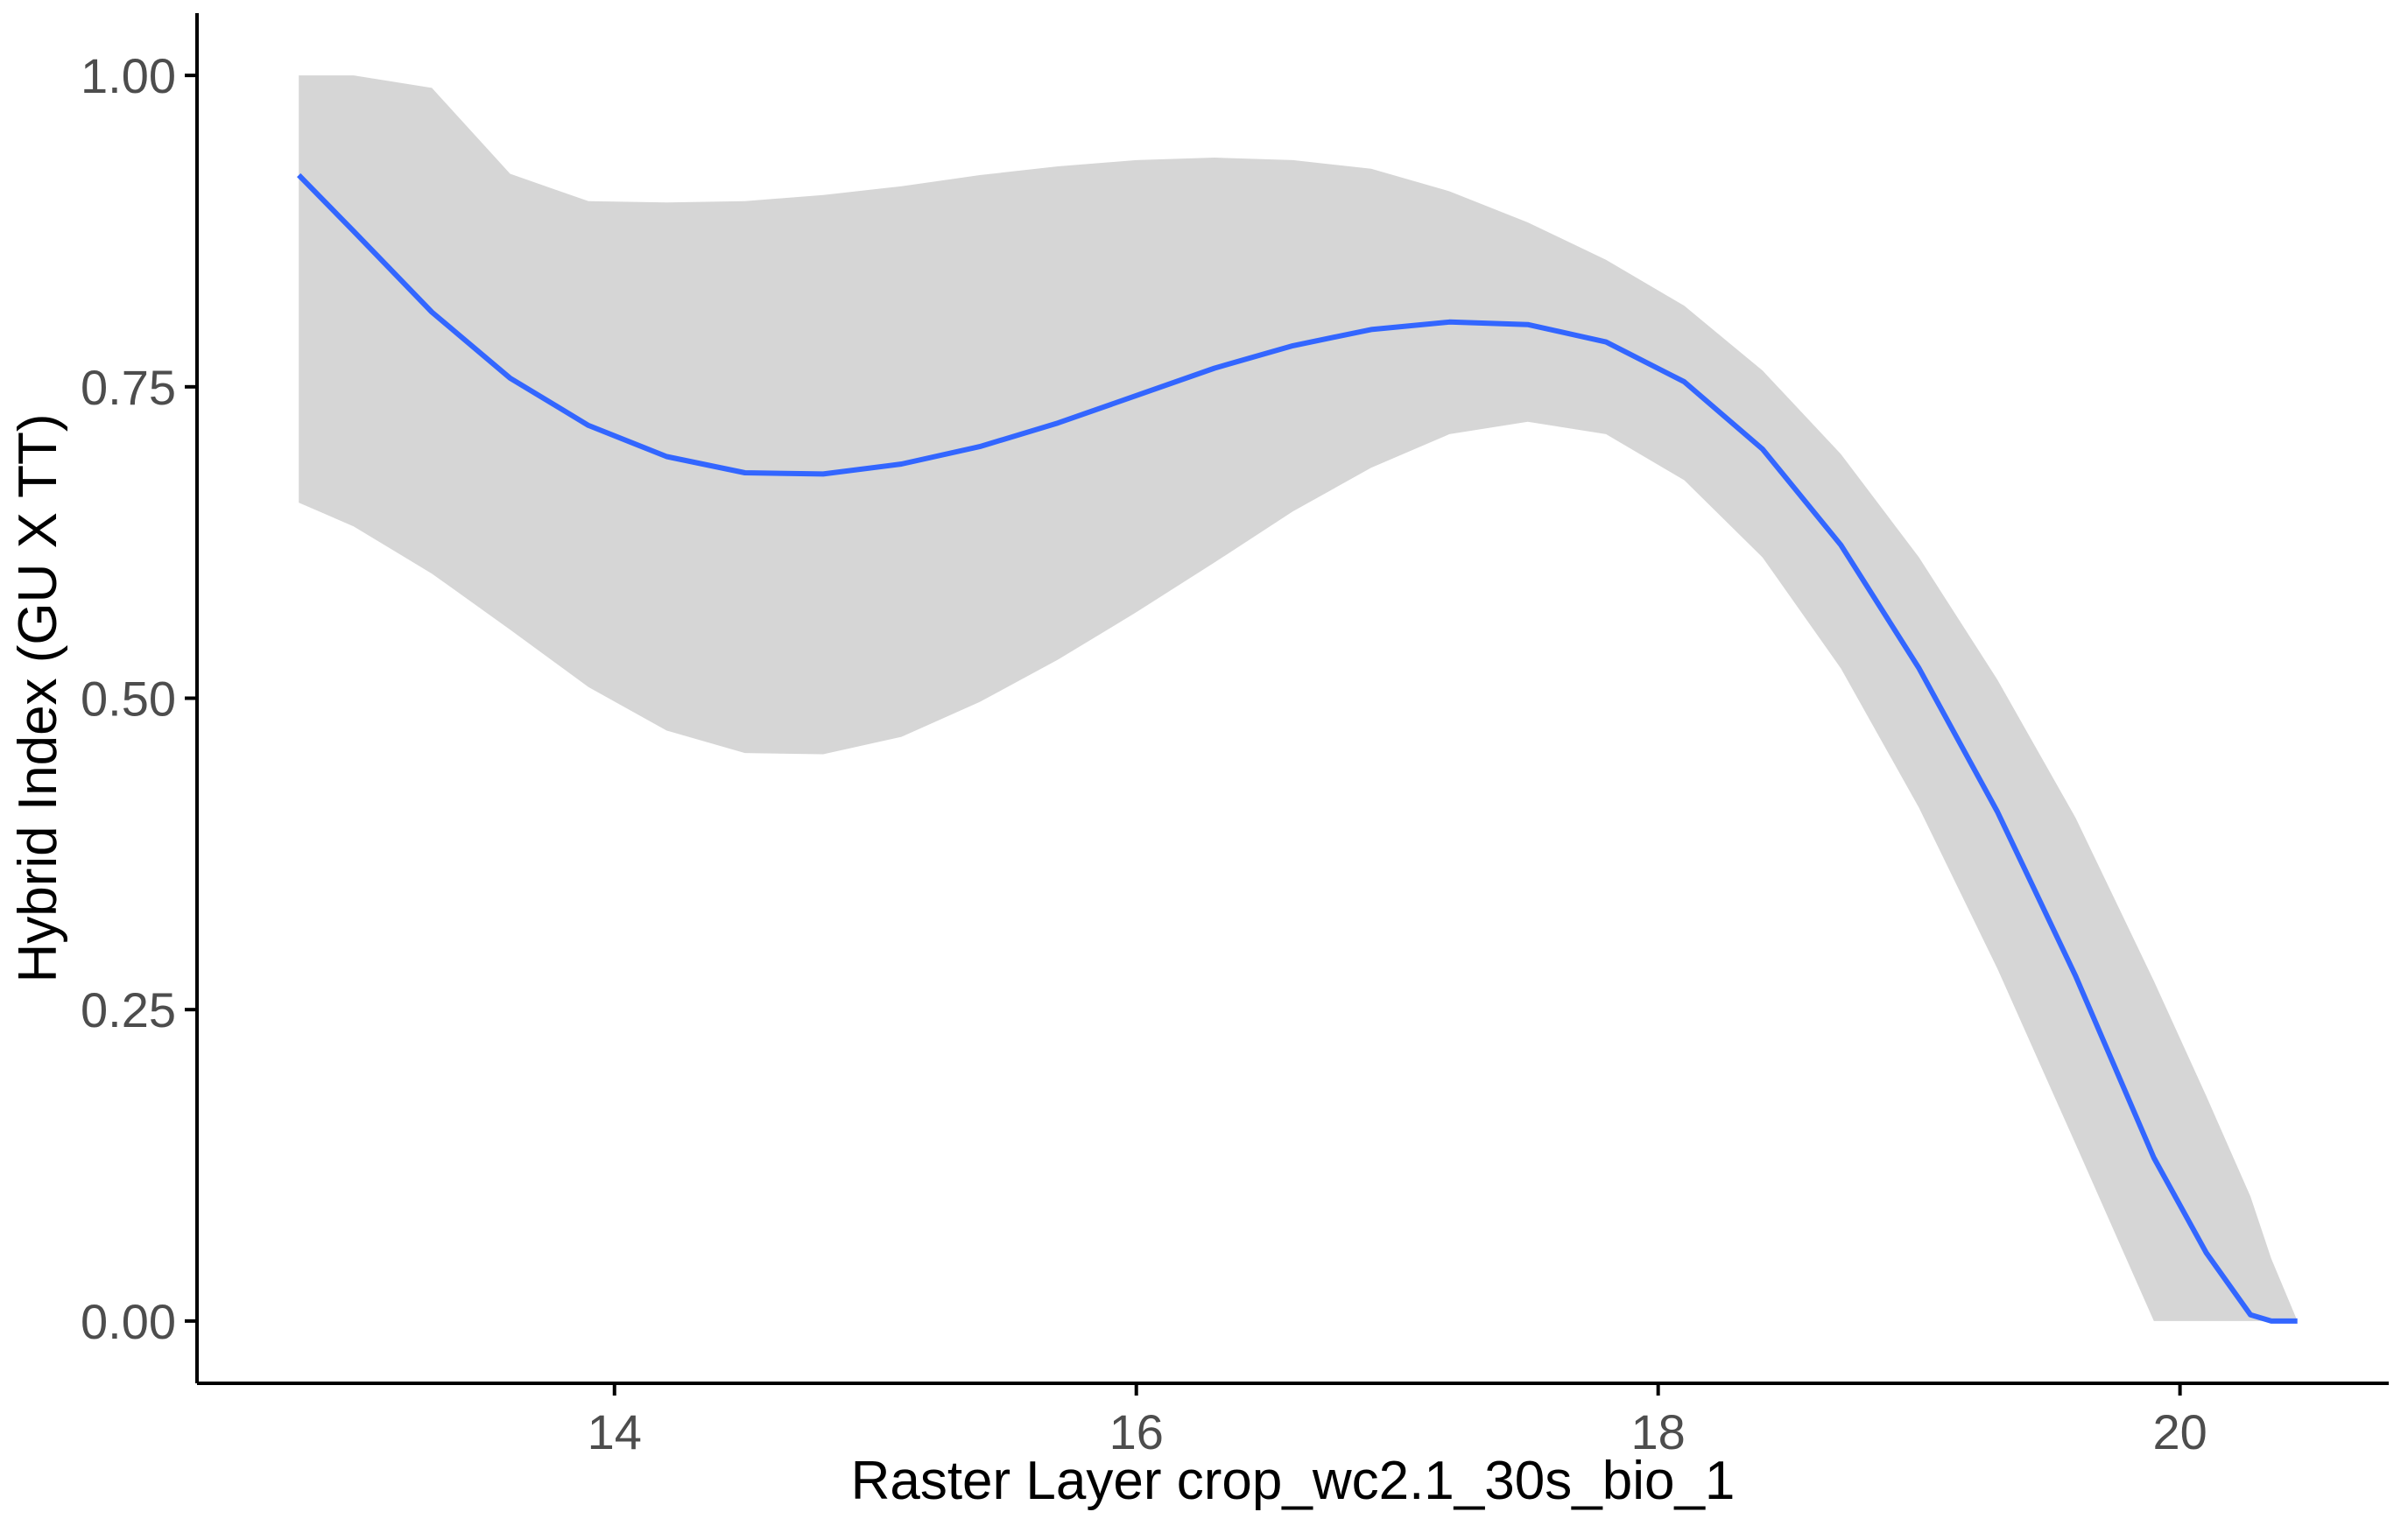  I want to click on x-tick-label: 14, so click(615, 1431).